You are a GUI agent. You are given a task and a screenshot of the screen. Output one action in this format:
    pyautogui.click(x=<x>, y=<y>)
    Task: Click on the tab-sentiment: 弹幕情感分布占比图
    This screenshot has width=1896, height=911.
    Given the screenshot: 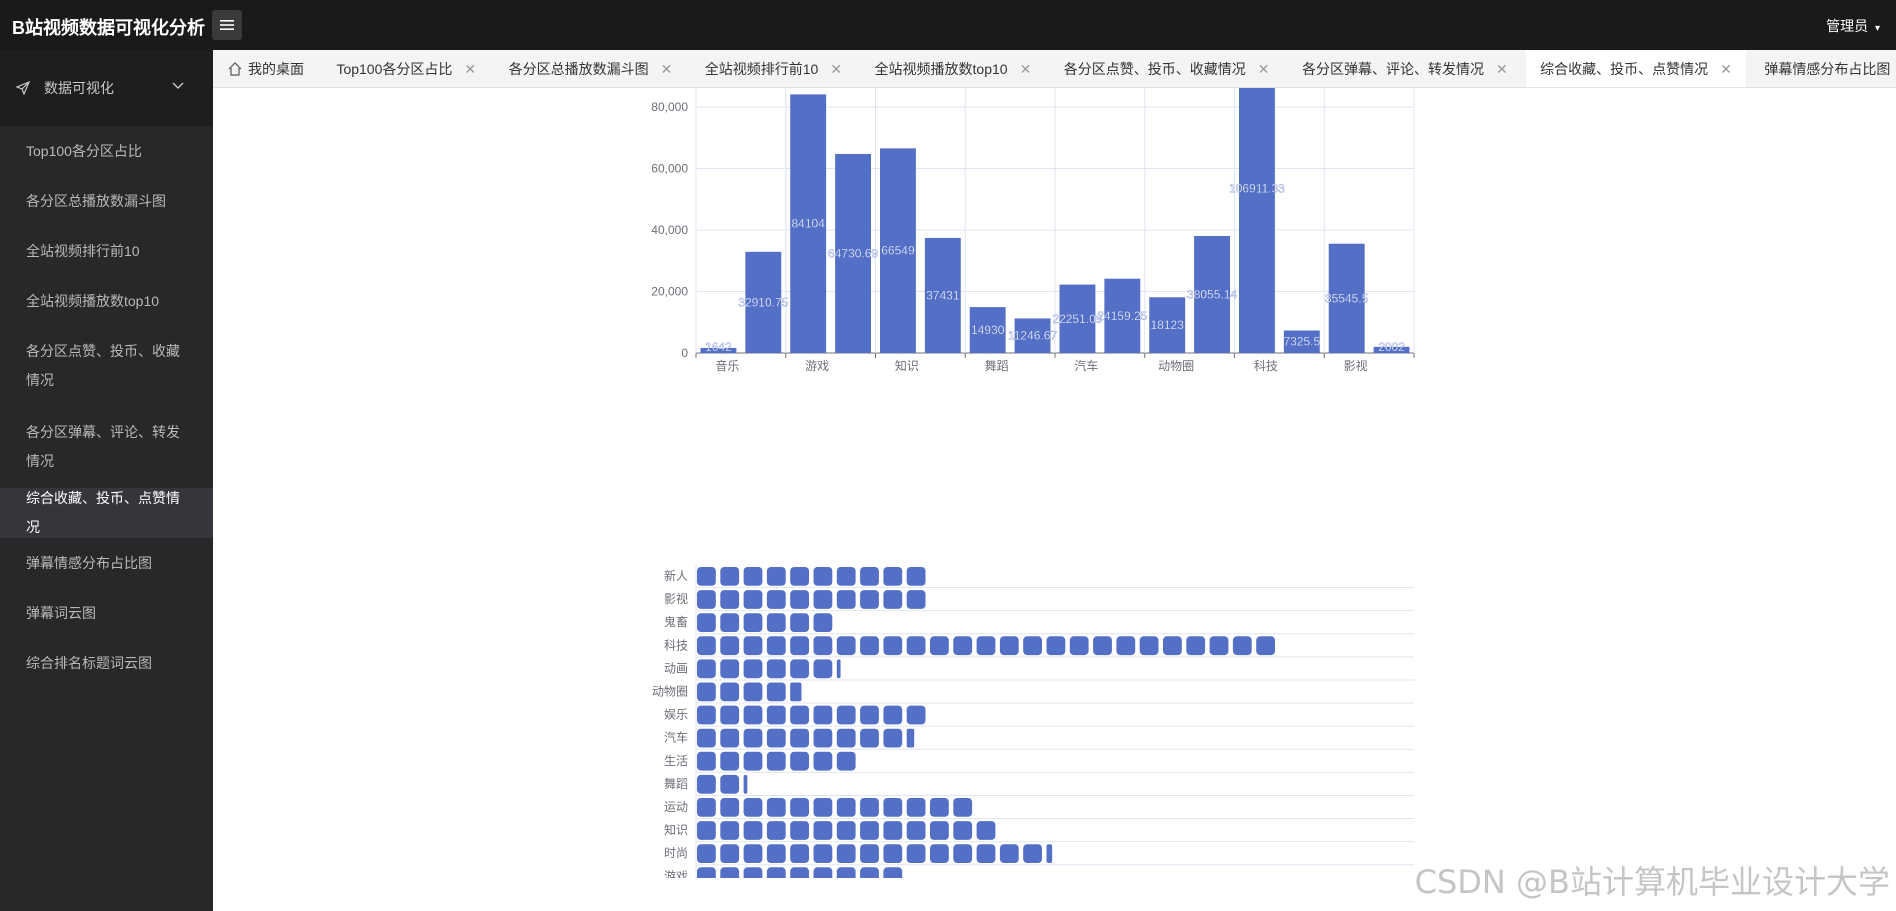 What is the action you would take?
    pyautogui.click(x=1823, y=68)
    